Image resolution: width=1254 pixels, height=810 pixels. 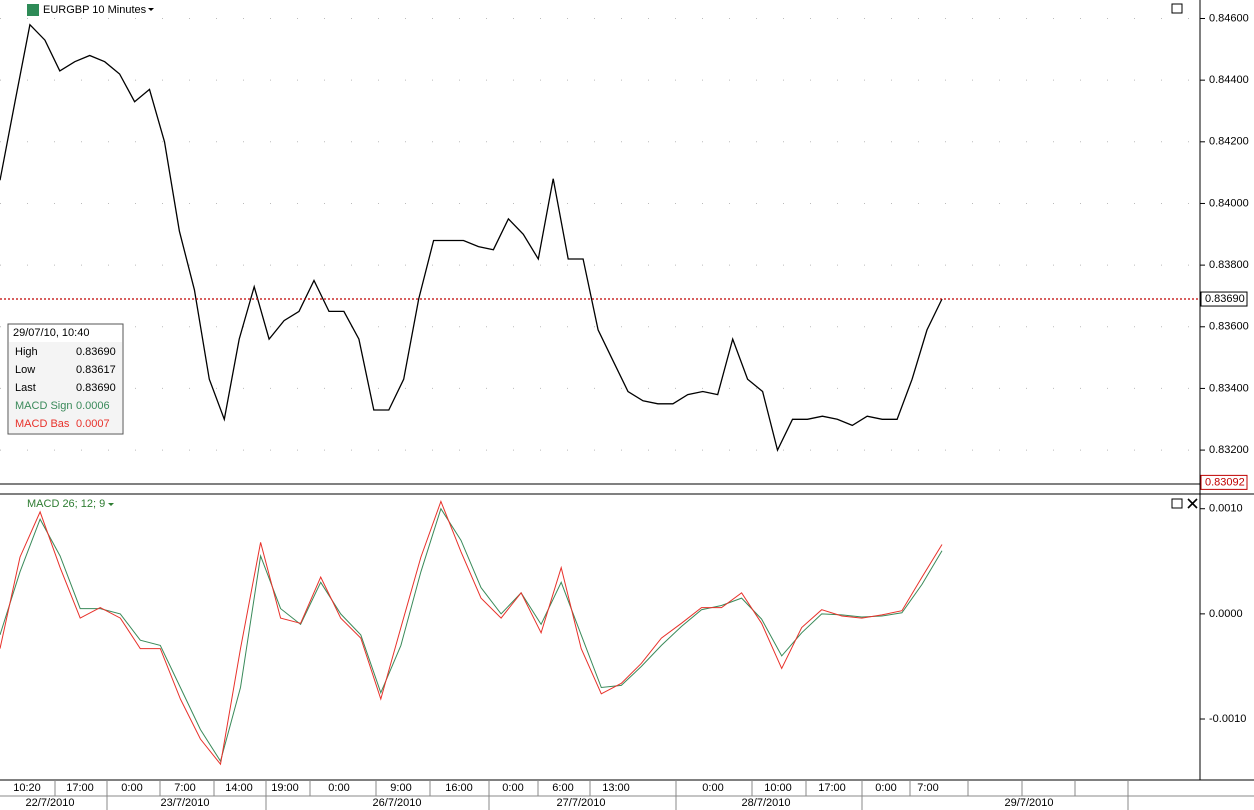 I want to click on y-tick-label: 0.84600, so click(x=1229, y=18).